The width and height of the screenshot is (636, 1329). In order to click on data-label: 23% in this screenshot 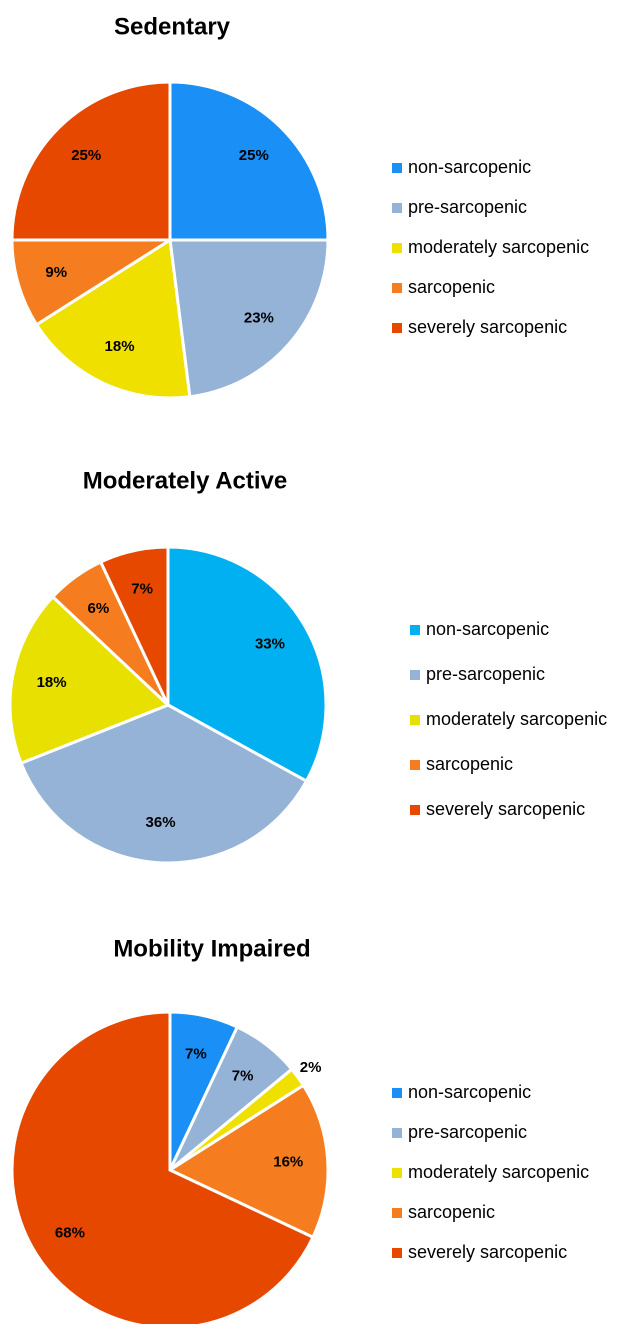, I will do `click(259, 317)`.